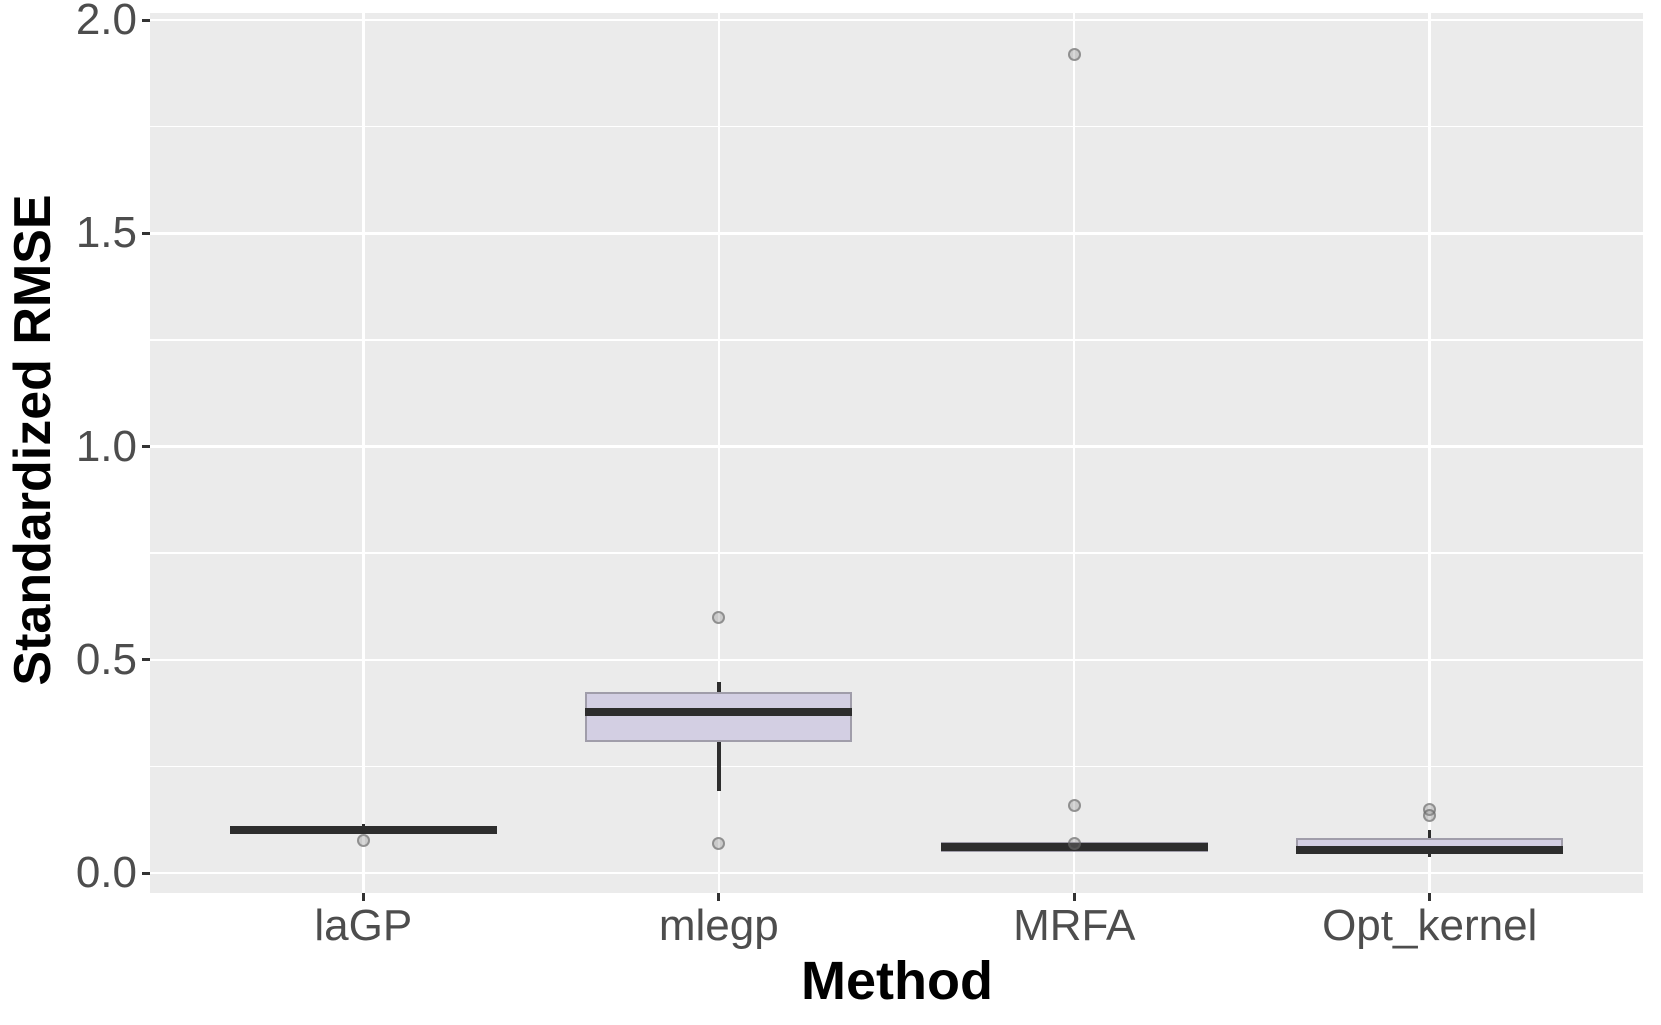 This screenshot has width=1661, height=1025. I want to click on x-tick-label: mlegp, so click(718, 925).